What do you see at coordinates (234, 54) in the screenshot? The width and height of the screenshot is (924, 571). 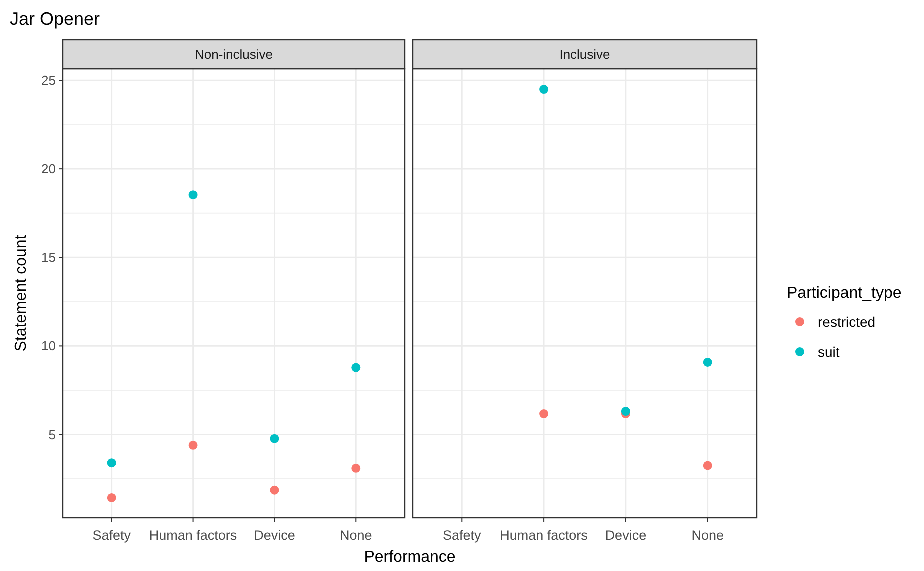 I see `chart-subtitle: Non-inclusive` at bounding box center [234, 54].